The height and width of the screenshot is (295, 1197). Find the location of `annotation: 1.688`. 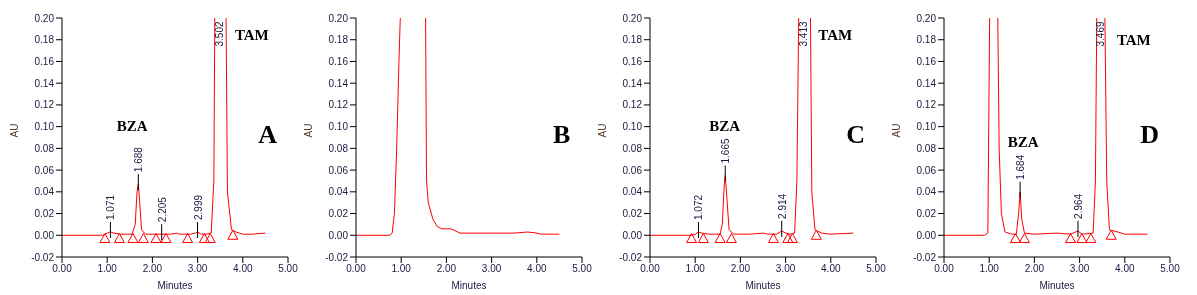

annotation: 1.688 is located at coordinates (139, 159).